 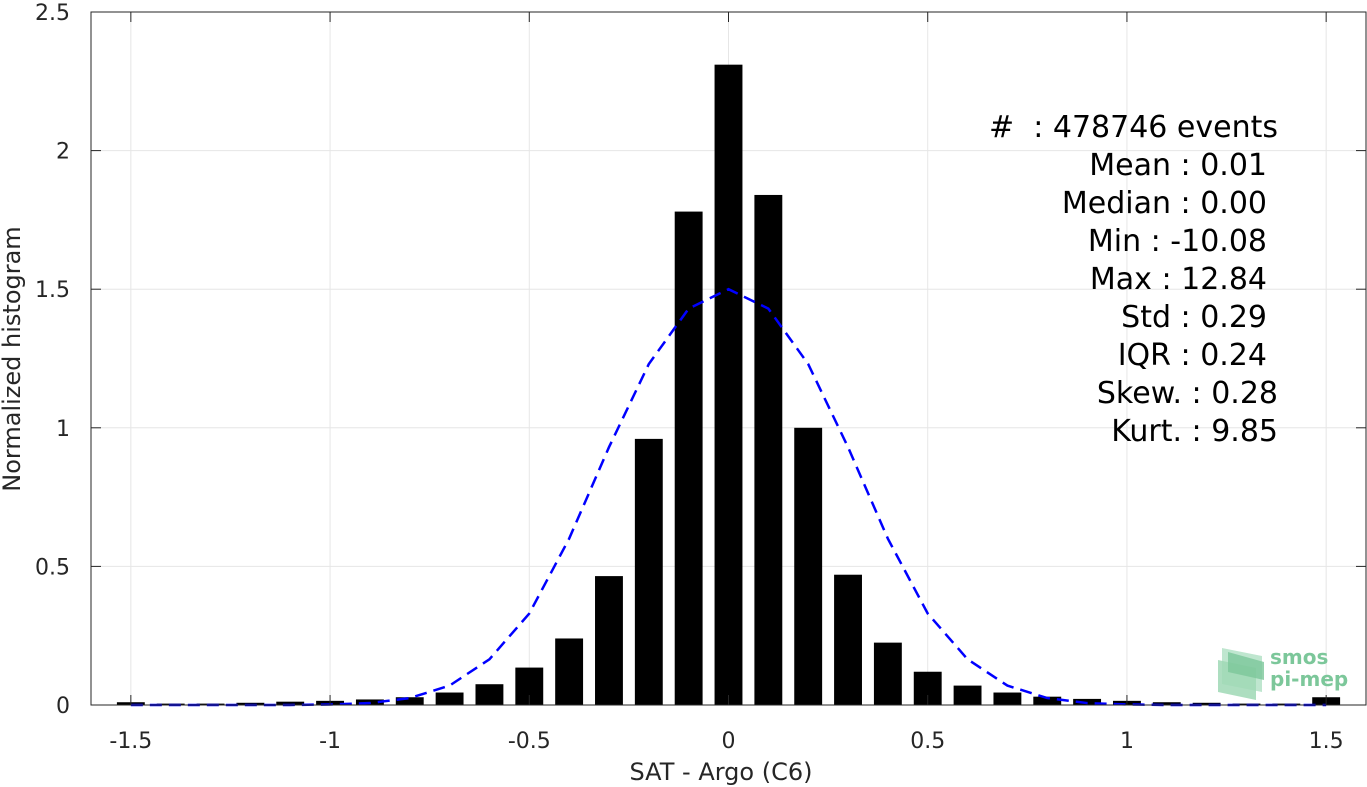 What do you see at coordinates (1241, 674) in the screenshot?
I see `logo-icon` at bounding box center [1241, 674].